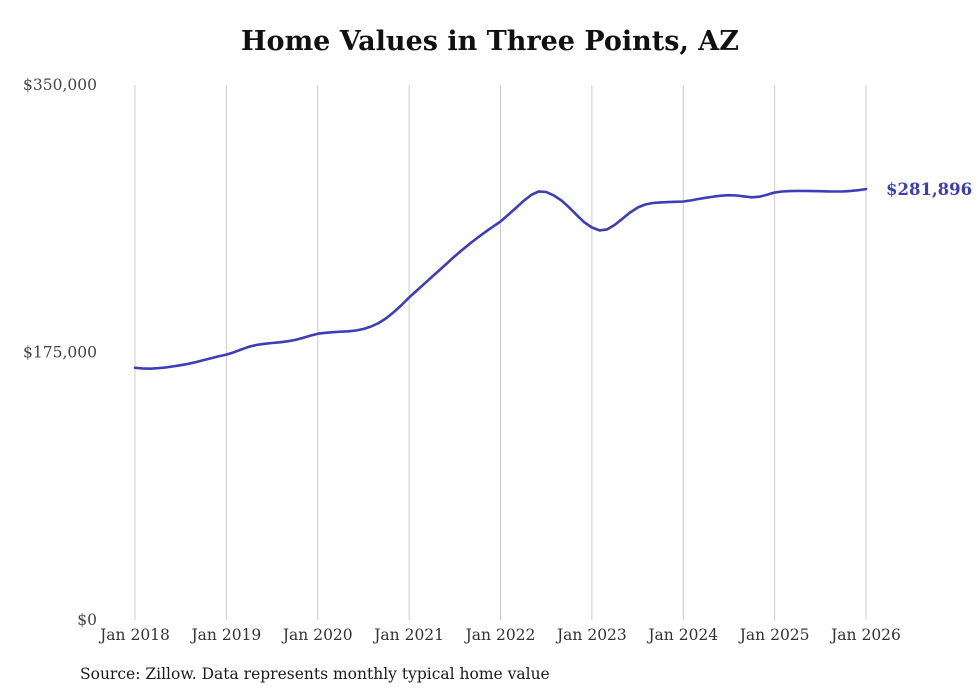 Image resolution: width=980 pixels, height=699 pixels. I want to click on x-tick-label: Jan 2025, so click(774, 635).